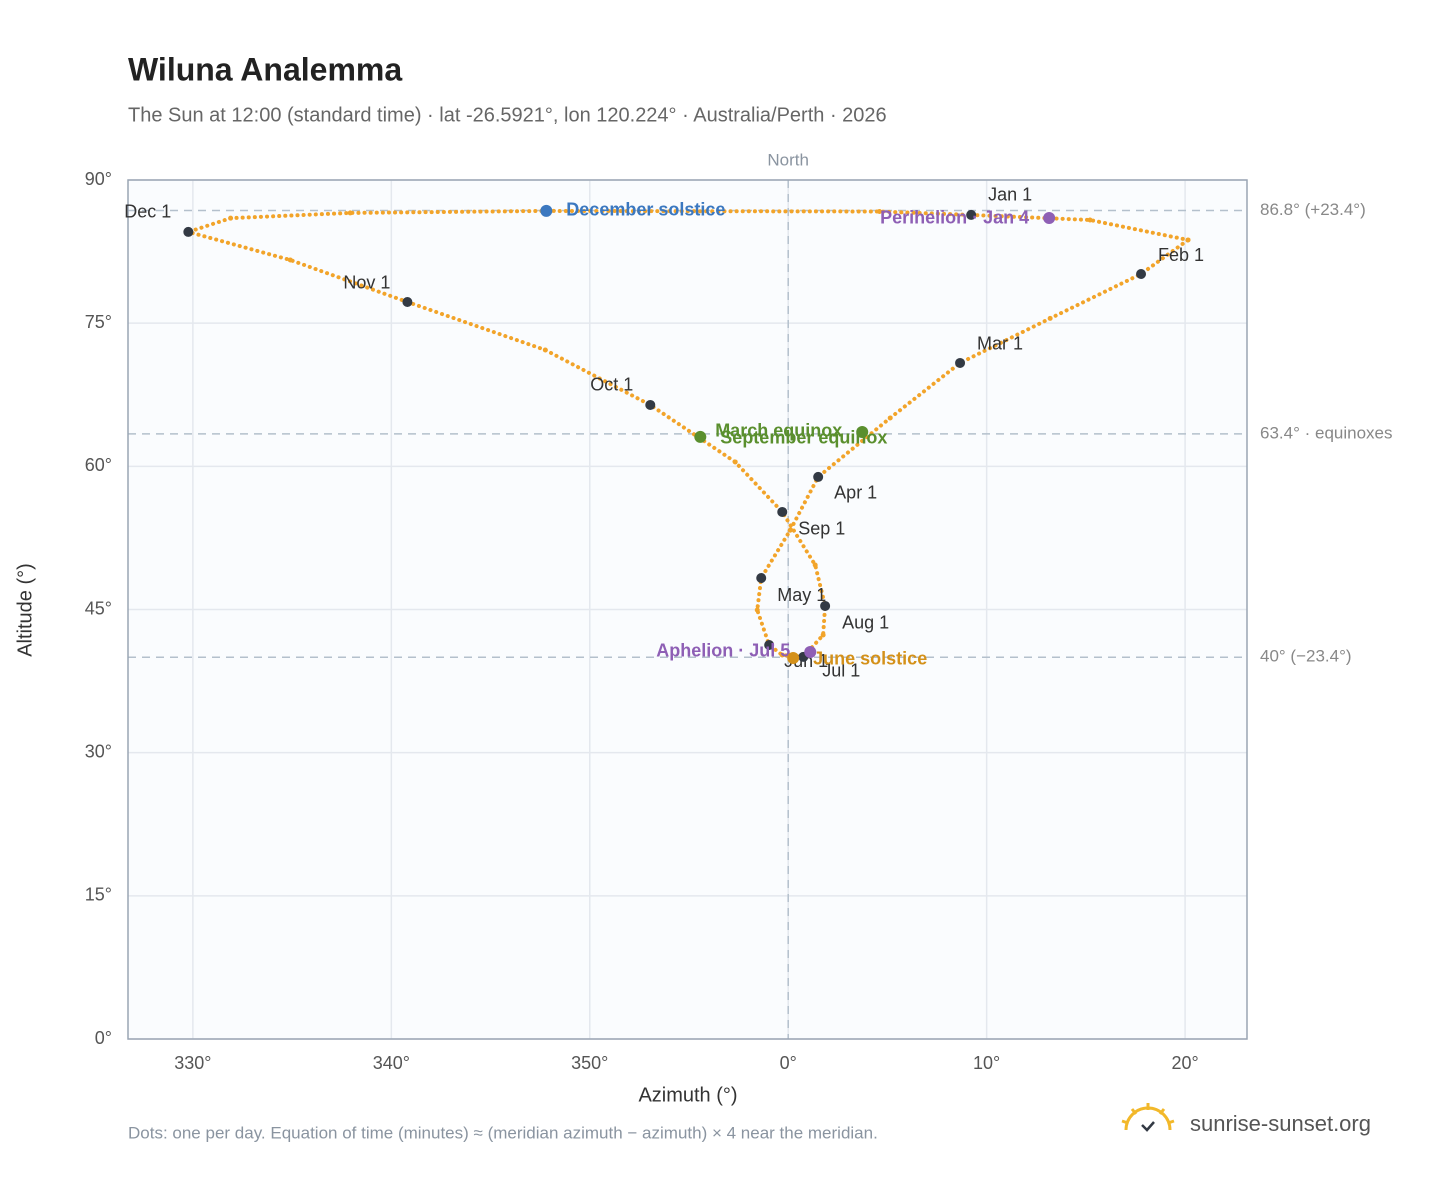 The image size is (1448, 1188). Describe the element at coordinates (98, 608) in the screenshot. I see `y-tick-label: 45°` at that location.